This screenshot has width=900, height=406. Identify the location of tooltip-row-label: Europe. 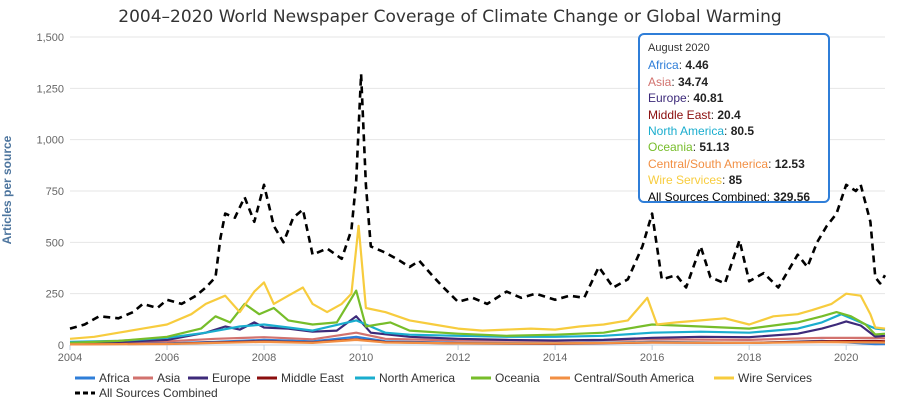
(667, 98).